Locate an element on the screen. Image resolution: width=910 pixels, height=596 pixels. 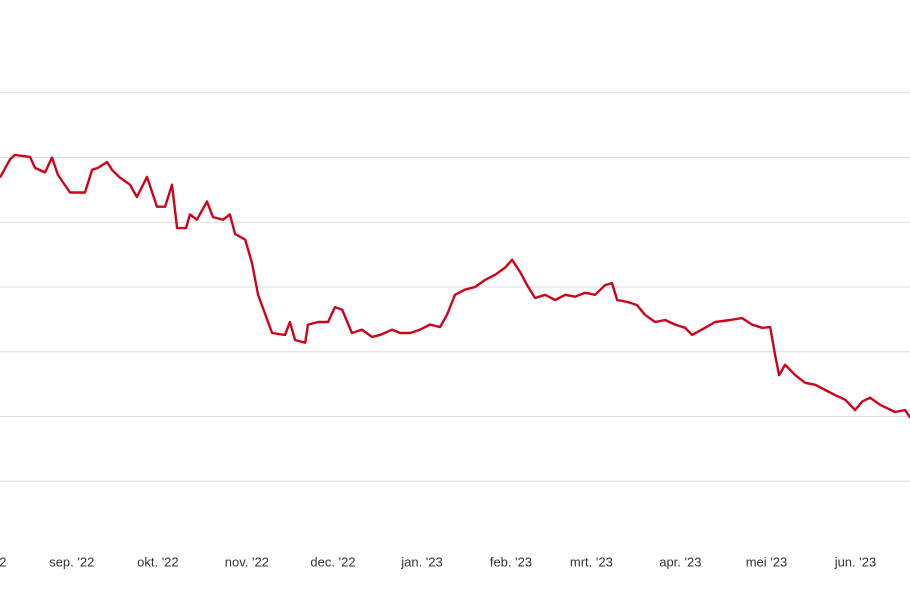
x-tick-label: apr. '23 is located at coordinates (680, 561).